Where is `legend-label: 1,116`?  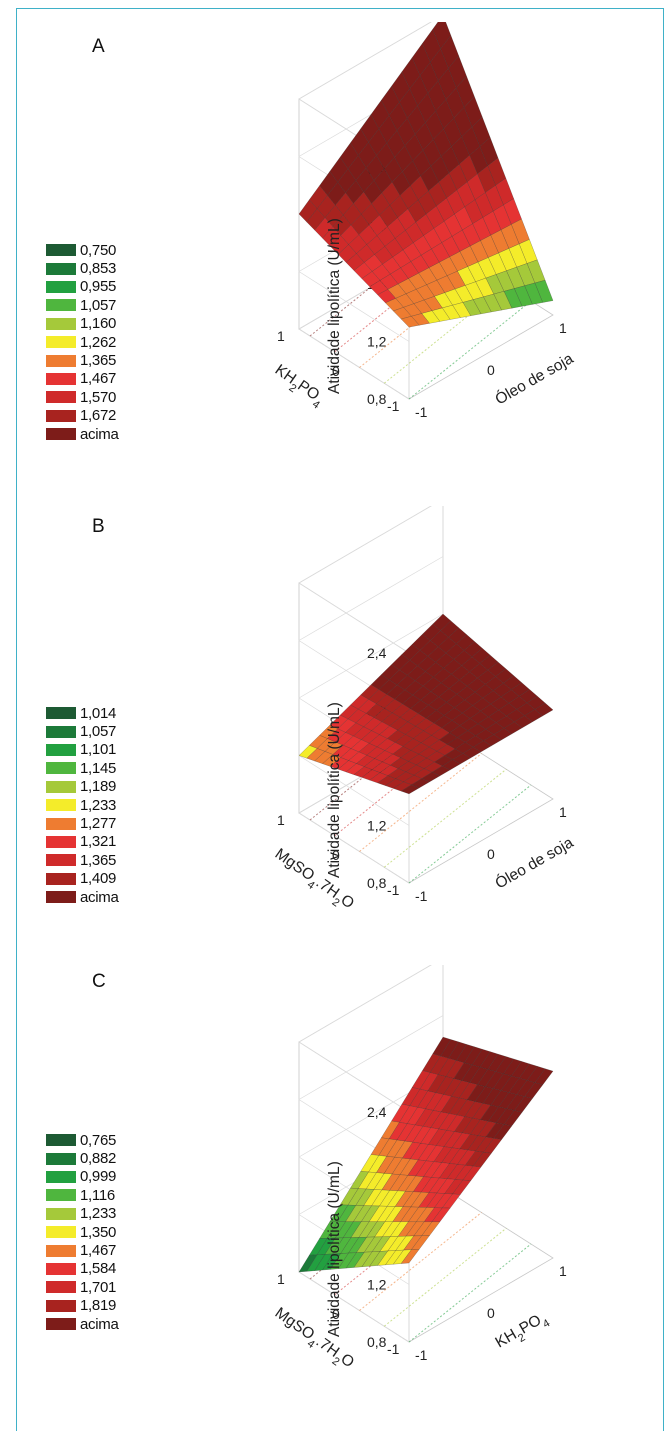
legend-label: 1,116 is located at coordinates (97, 1195).